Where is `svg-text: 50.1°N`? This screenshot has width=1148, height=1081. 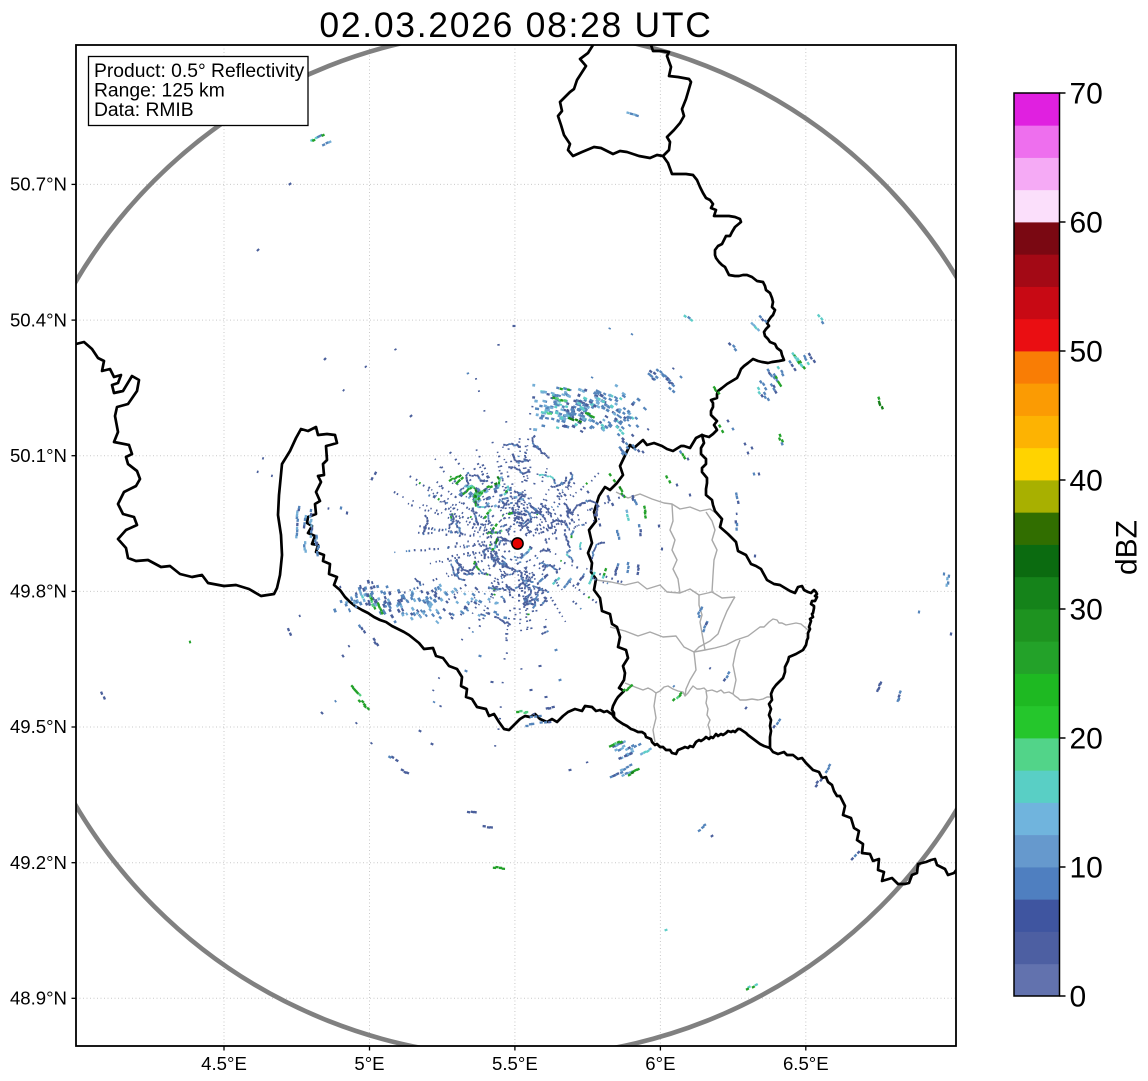 svg-text: 50.1°N is located at coordinates (38, 455).